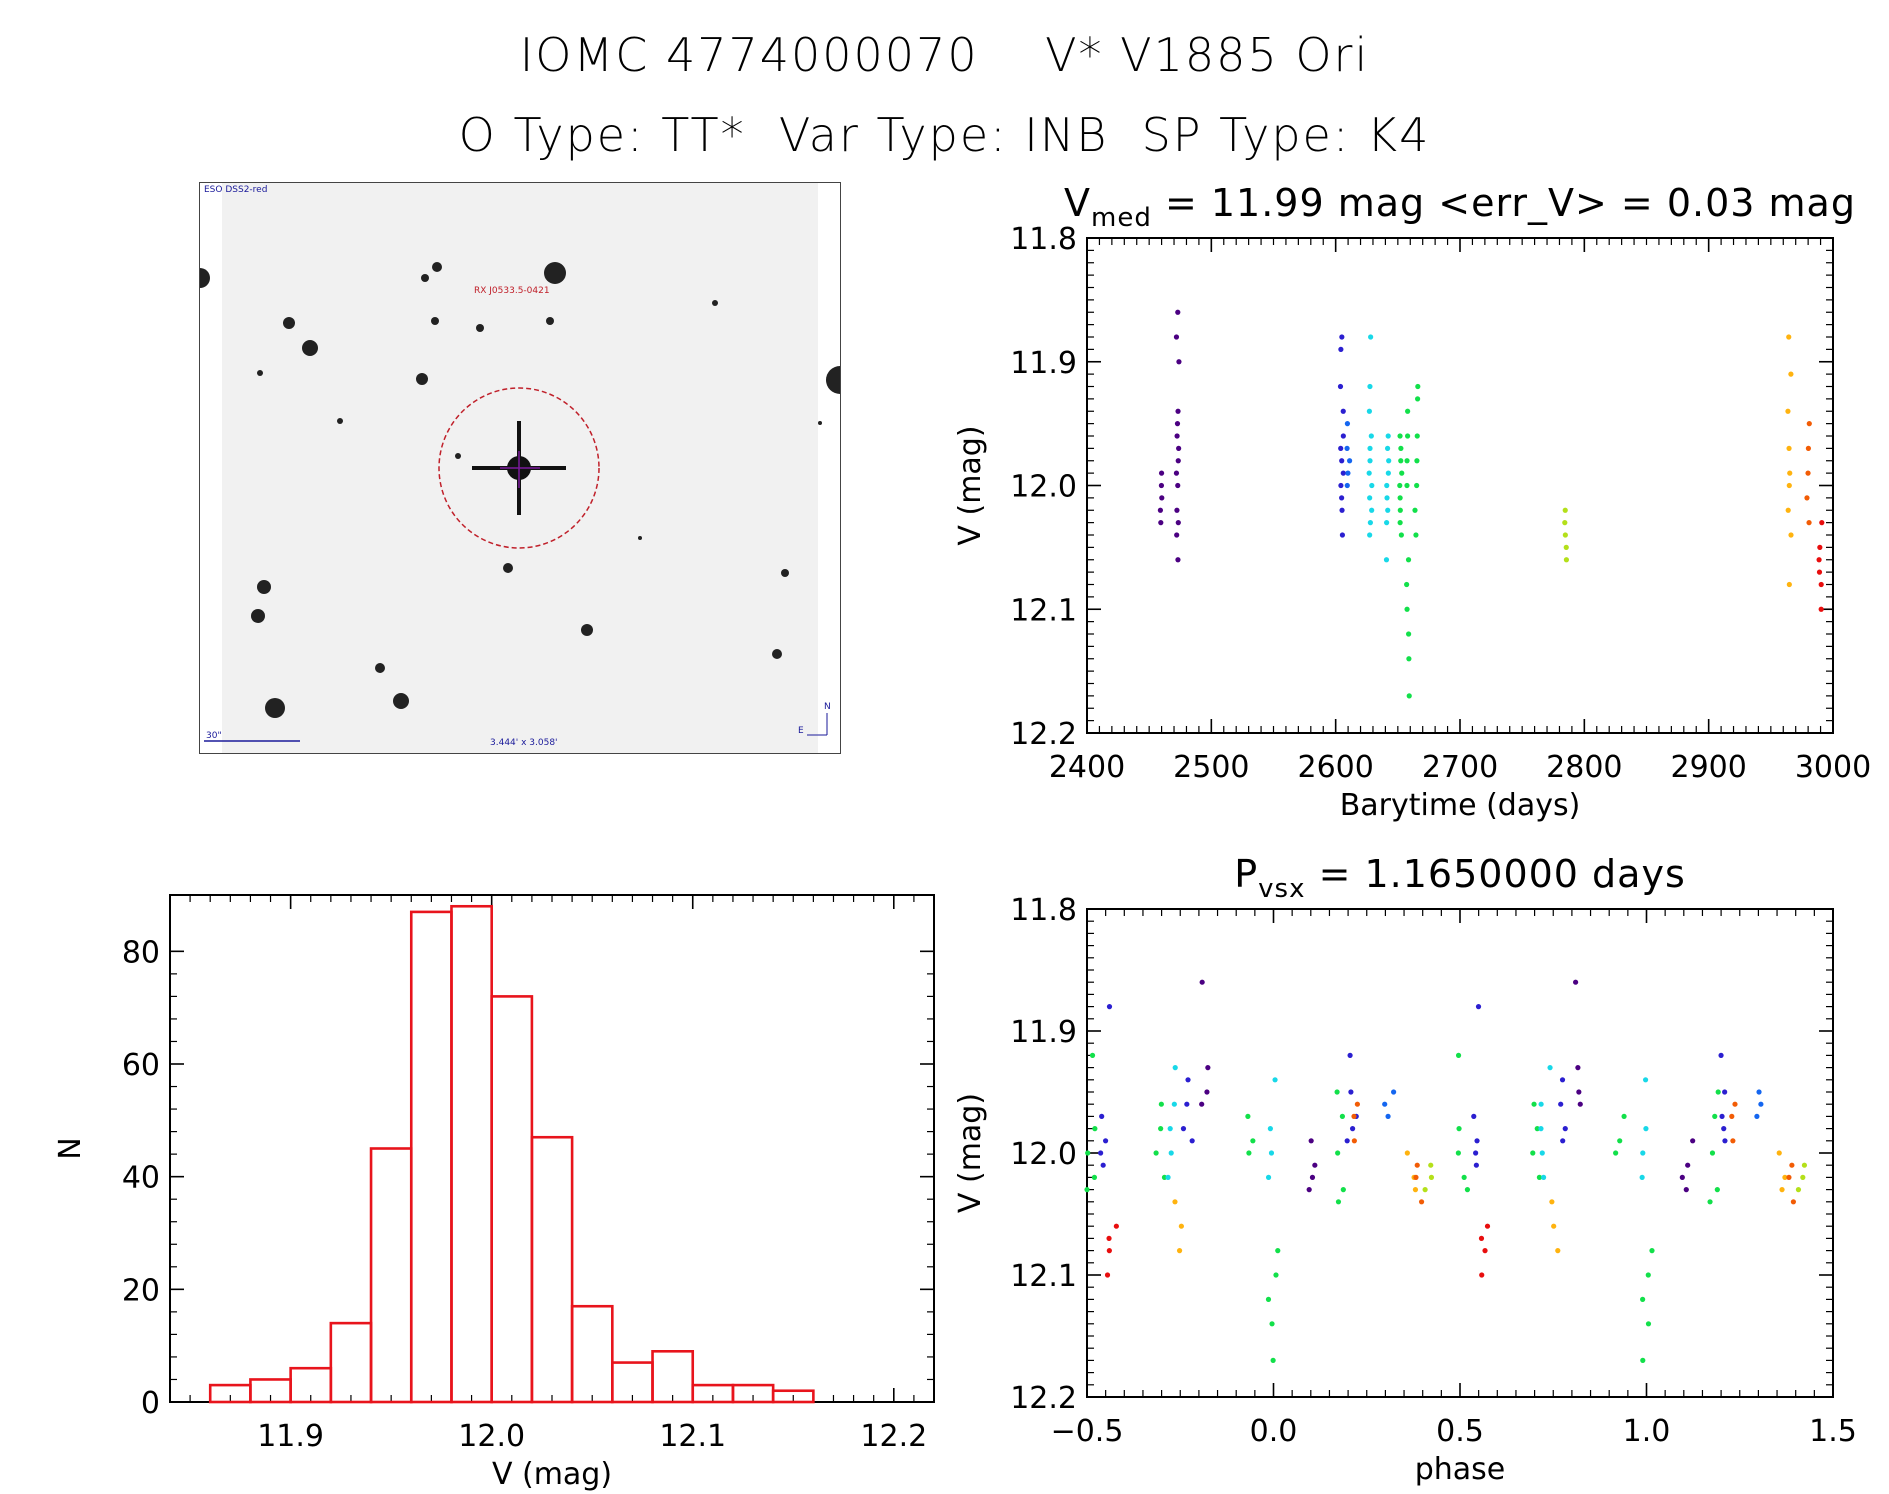  Describe the element at coordinates (1460, 207) in the screenshot. I see `plot-title: Vmed = 11.99 mag <err_V> = 0.03 mag` at that location.